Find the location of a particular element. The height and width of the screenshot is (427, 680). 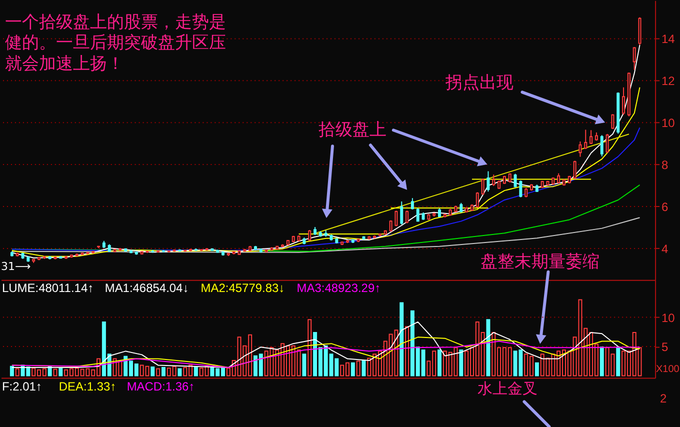

y-tick-label: 8 is located at coordinates (665, 165).